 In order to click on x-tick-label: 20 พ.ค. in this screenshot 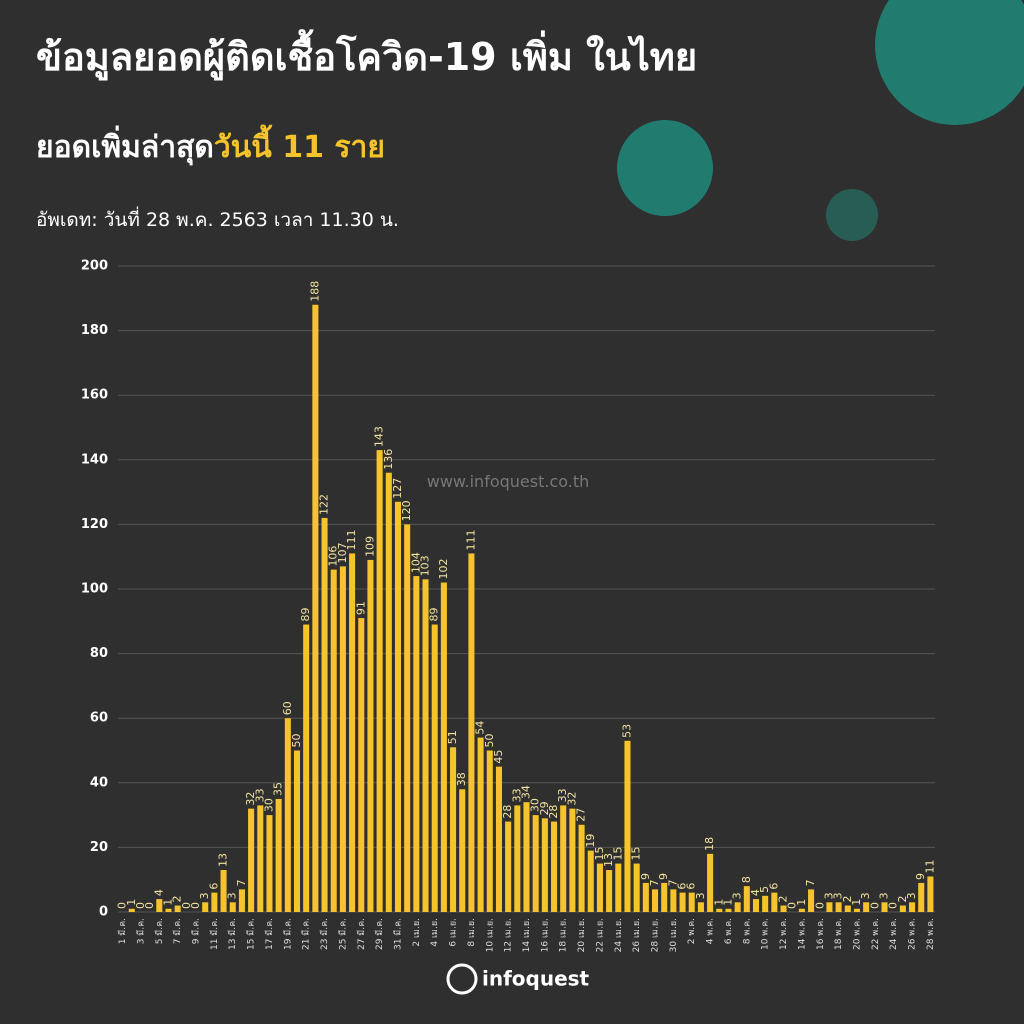, I will do `click(857, 934)`.